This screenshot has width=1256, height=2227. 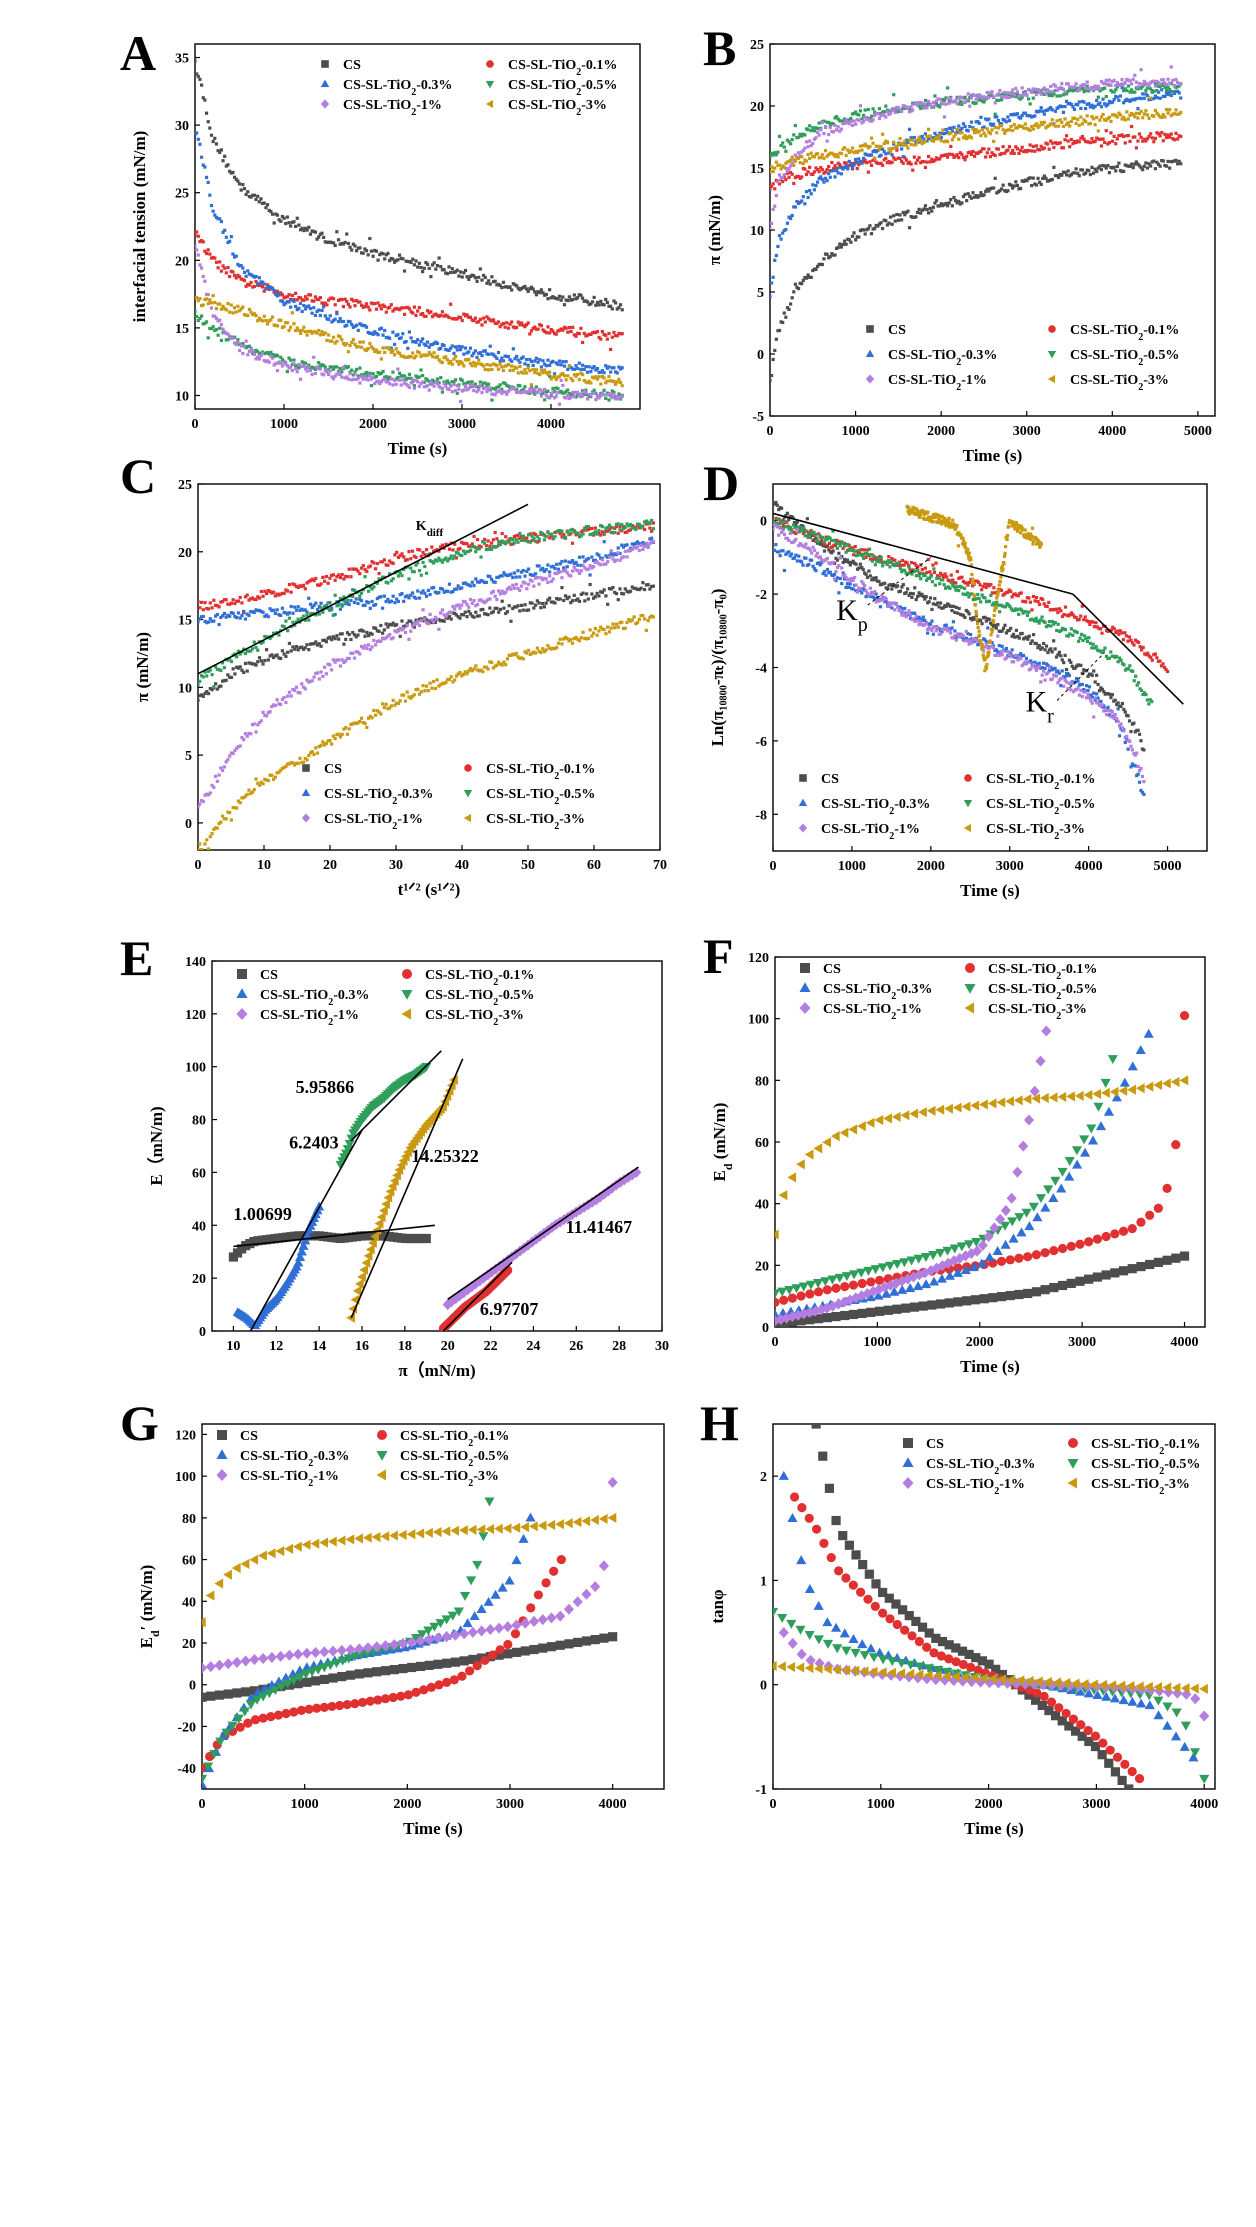 I want to click on data-layer-D, so click(x=971, y=648).